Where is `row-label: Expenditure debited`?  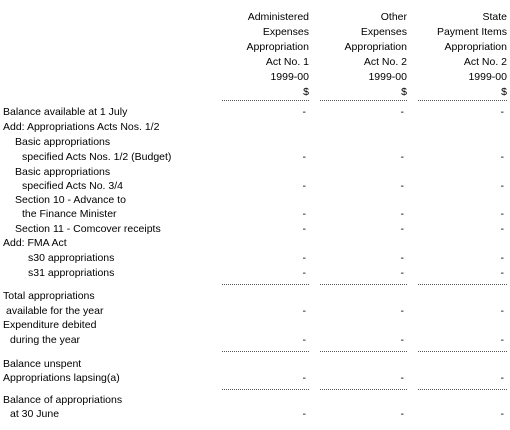
row-label: Expenditure debited is located at coordinates (50, 325).